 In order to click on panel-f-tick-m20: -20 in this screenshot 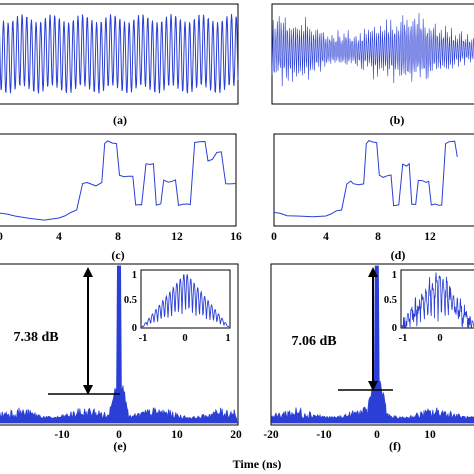, I will do `click(271, 435)`.